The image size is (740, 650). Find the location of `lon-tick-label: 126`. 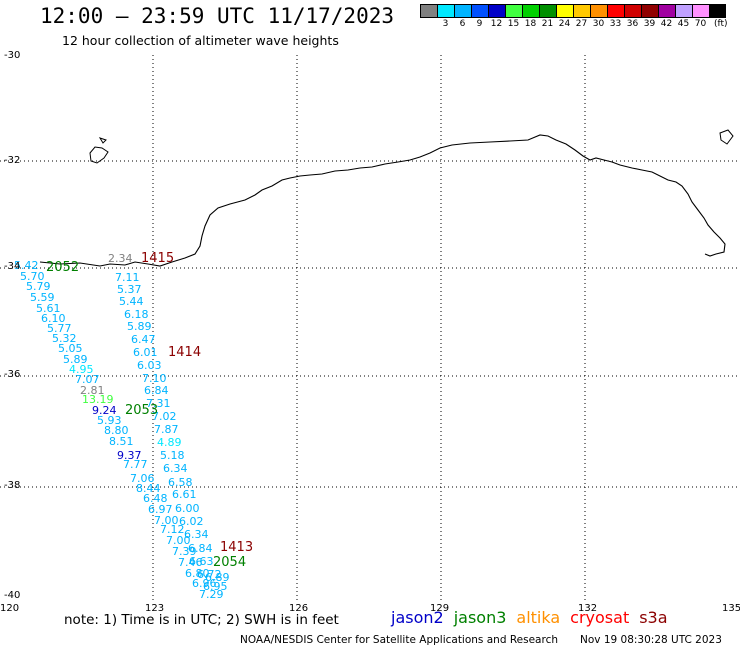

lon-tick-label: 126 is located at coordinates (299, 608).